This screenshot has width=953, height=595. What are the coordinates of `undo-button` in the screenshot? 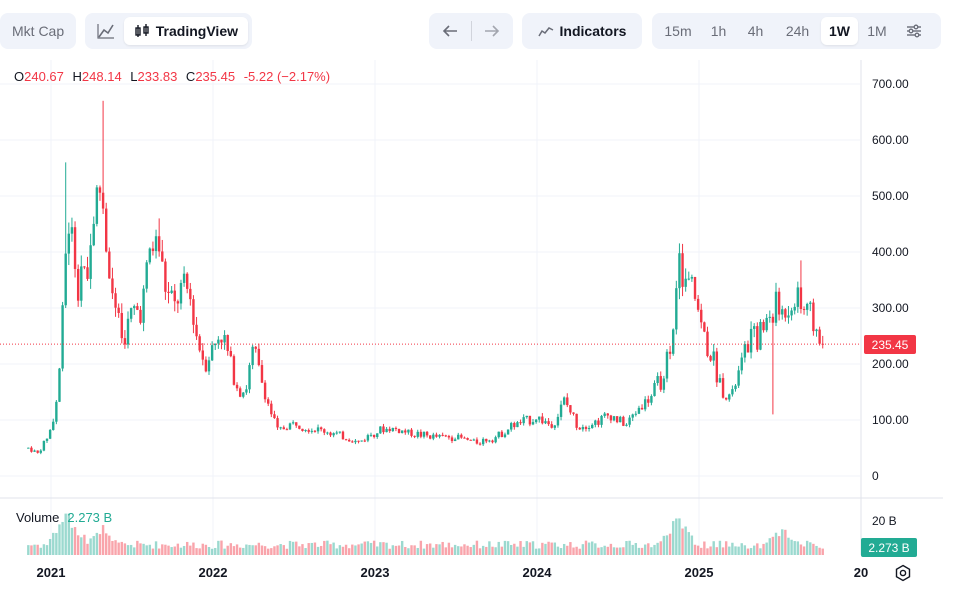 It's located at (450, 31).